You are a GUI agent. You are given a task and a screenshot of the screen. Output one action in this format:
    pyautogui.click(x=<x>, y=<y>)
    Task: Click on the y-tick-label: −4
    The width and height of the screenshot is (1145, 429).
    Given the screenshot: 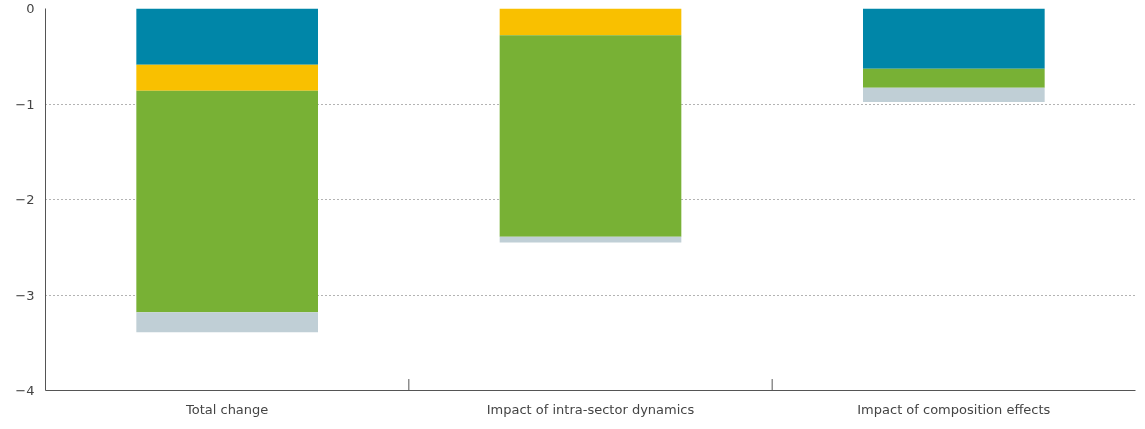 What is the action you would take?
    pyautogui.click(x=25, y=390)
    